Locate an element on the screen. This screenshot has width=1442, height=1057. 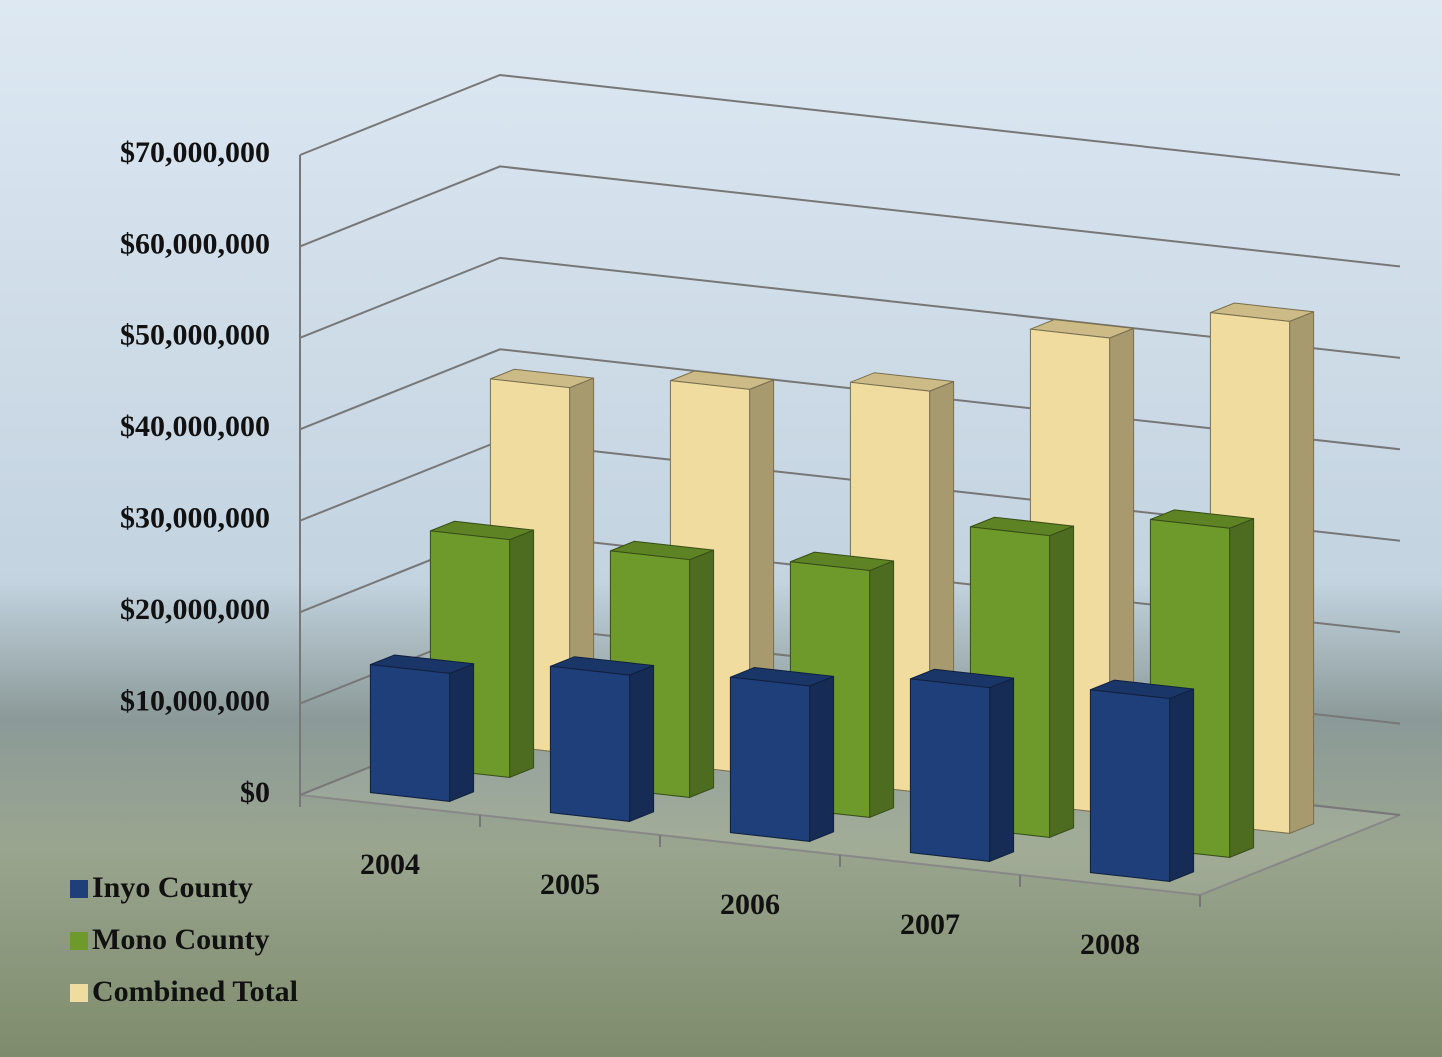
y-tick-label: $10,000,000 is located at coordinates (195, 700).